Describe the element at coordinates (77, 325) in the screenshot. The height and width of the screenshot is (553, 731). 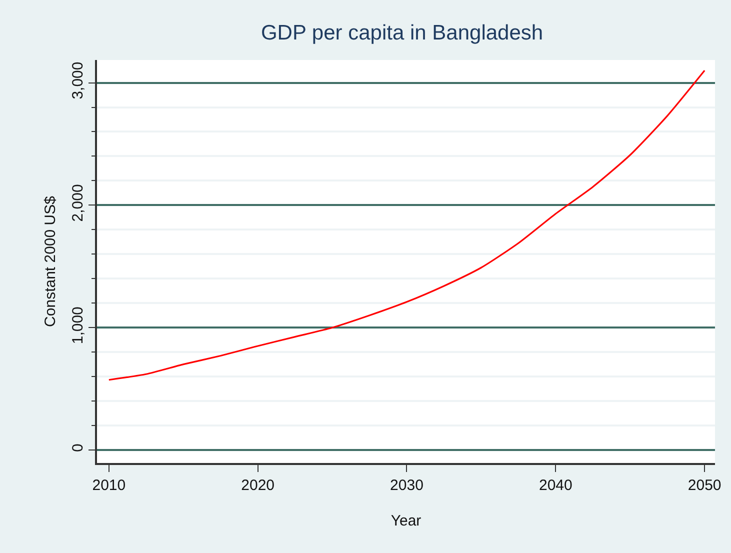
I see `y-tick-label: 1,000` at that location.